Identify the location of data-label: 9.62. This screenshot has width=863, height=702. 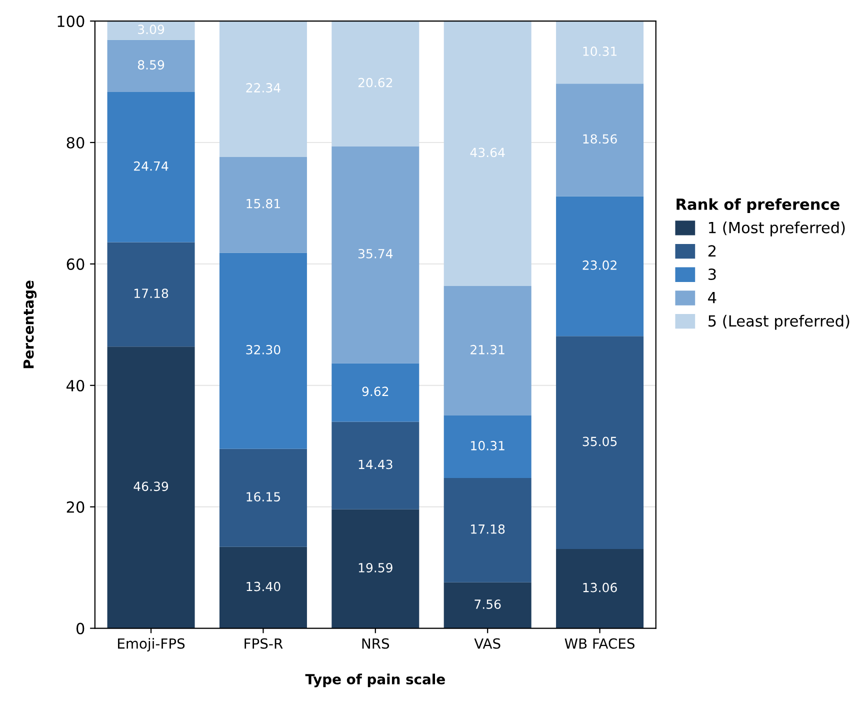
(375, 391).